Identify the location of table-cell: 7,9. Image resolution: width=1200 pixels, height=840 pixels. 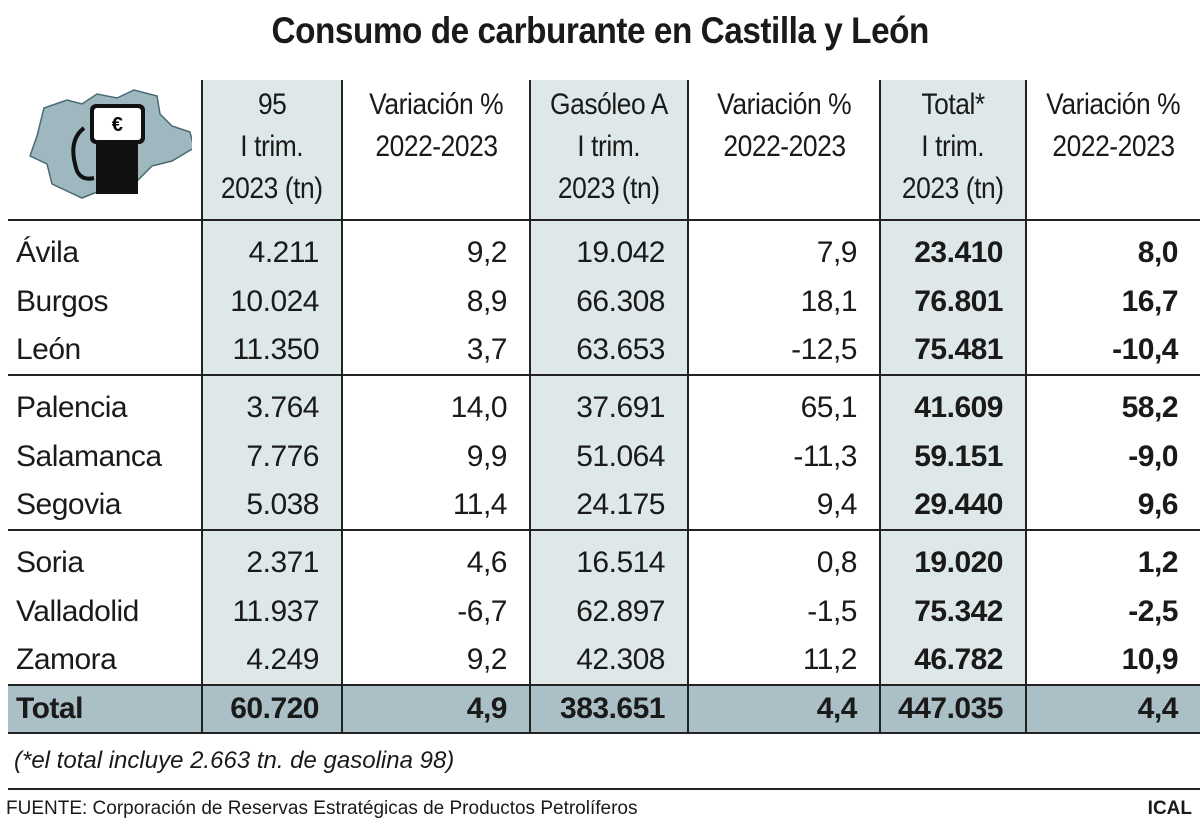
(783, 248).